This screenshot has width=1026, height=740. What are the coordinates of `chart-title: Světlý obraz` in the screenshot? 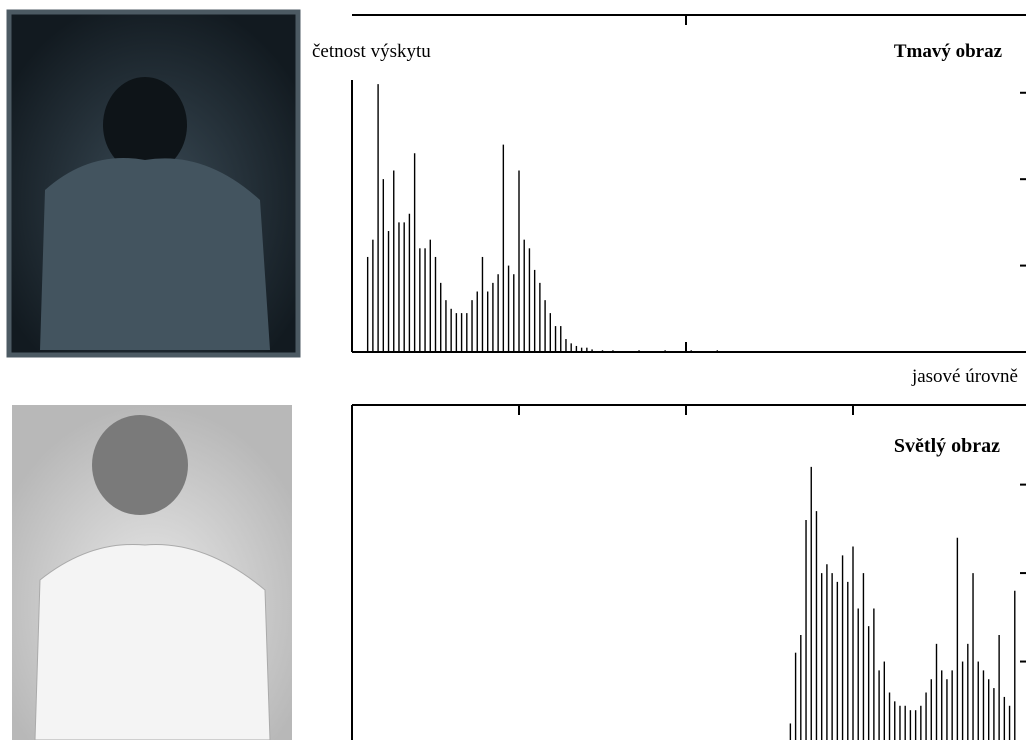 It's located at (947, 446).